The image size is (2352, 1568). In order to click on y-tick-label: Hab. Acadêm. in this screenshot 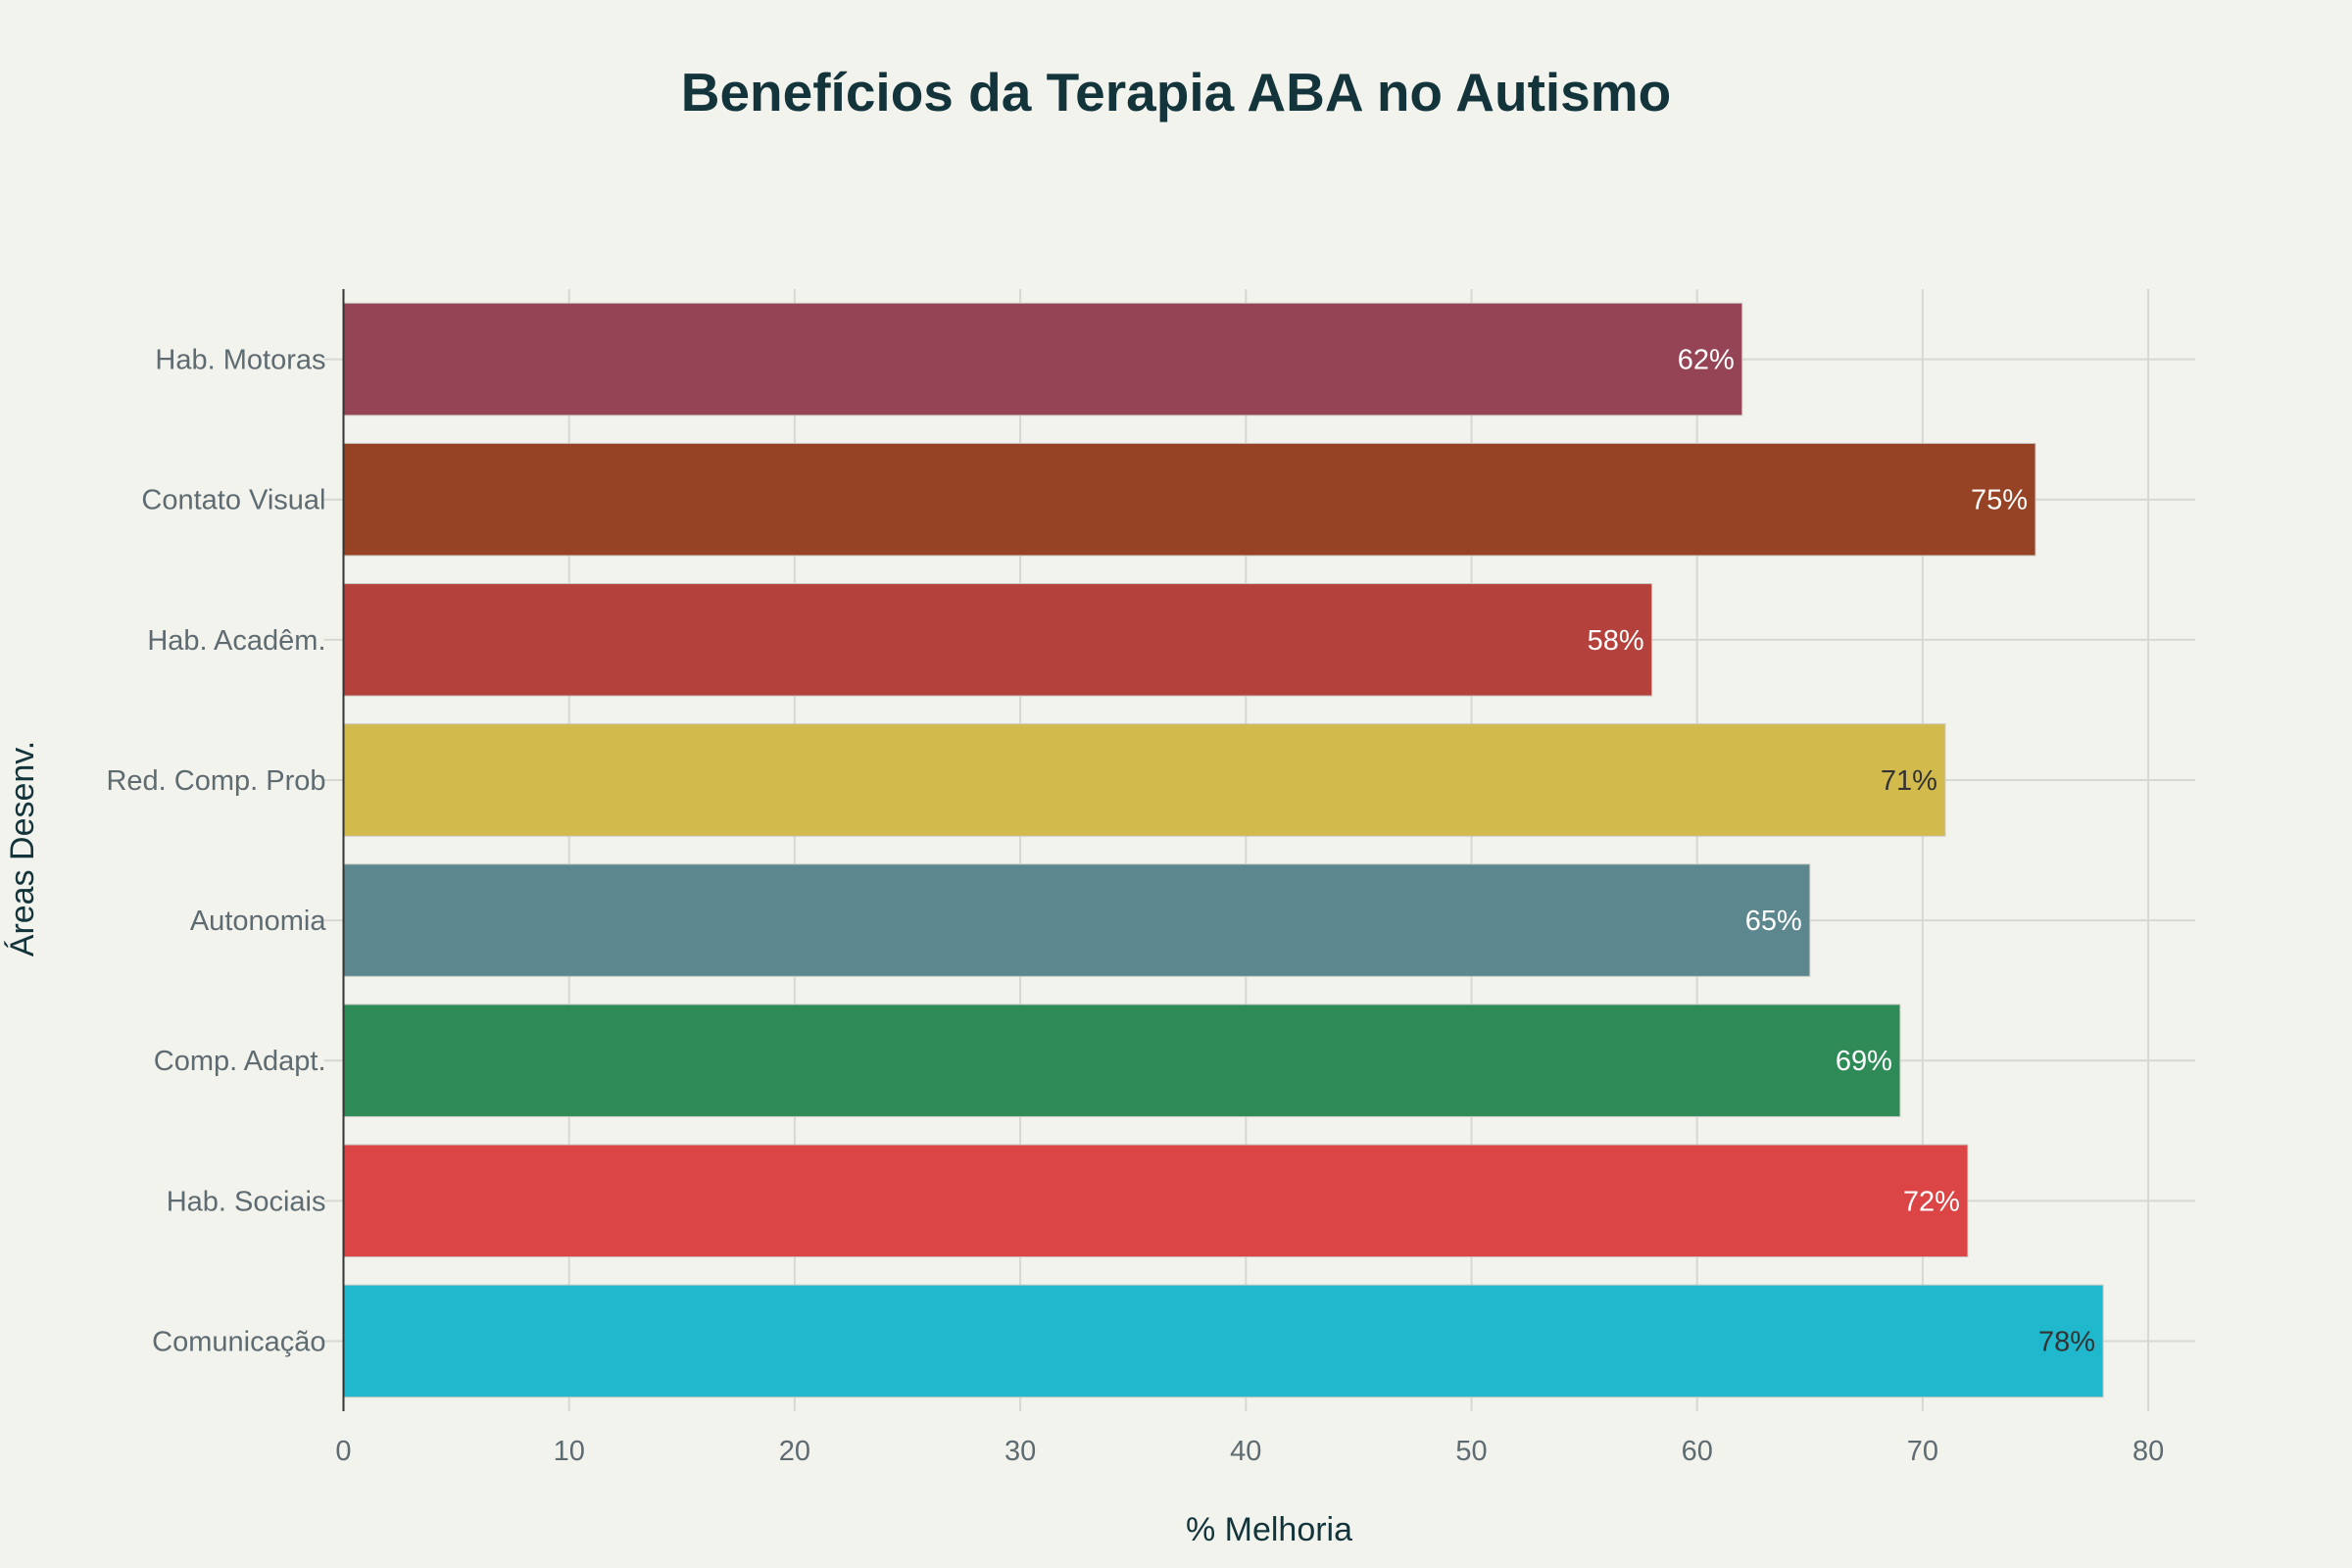, I will do `click(236, 641)`.